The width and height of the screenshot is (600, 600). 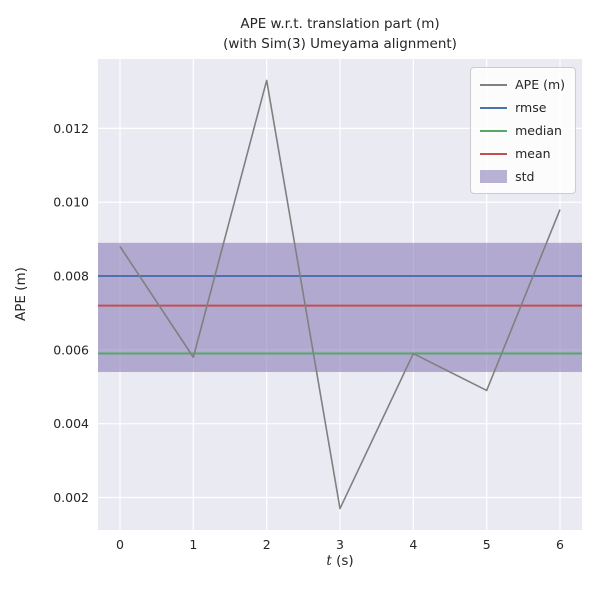 I want to click on x-axis-label-unit: (s), so click(x=342, y=561).